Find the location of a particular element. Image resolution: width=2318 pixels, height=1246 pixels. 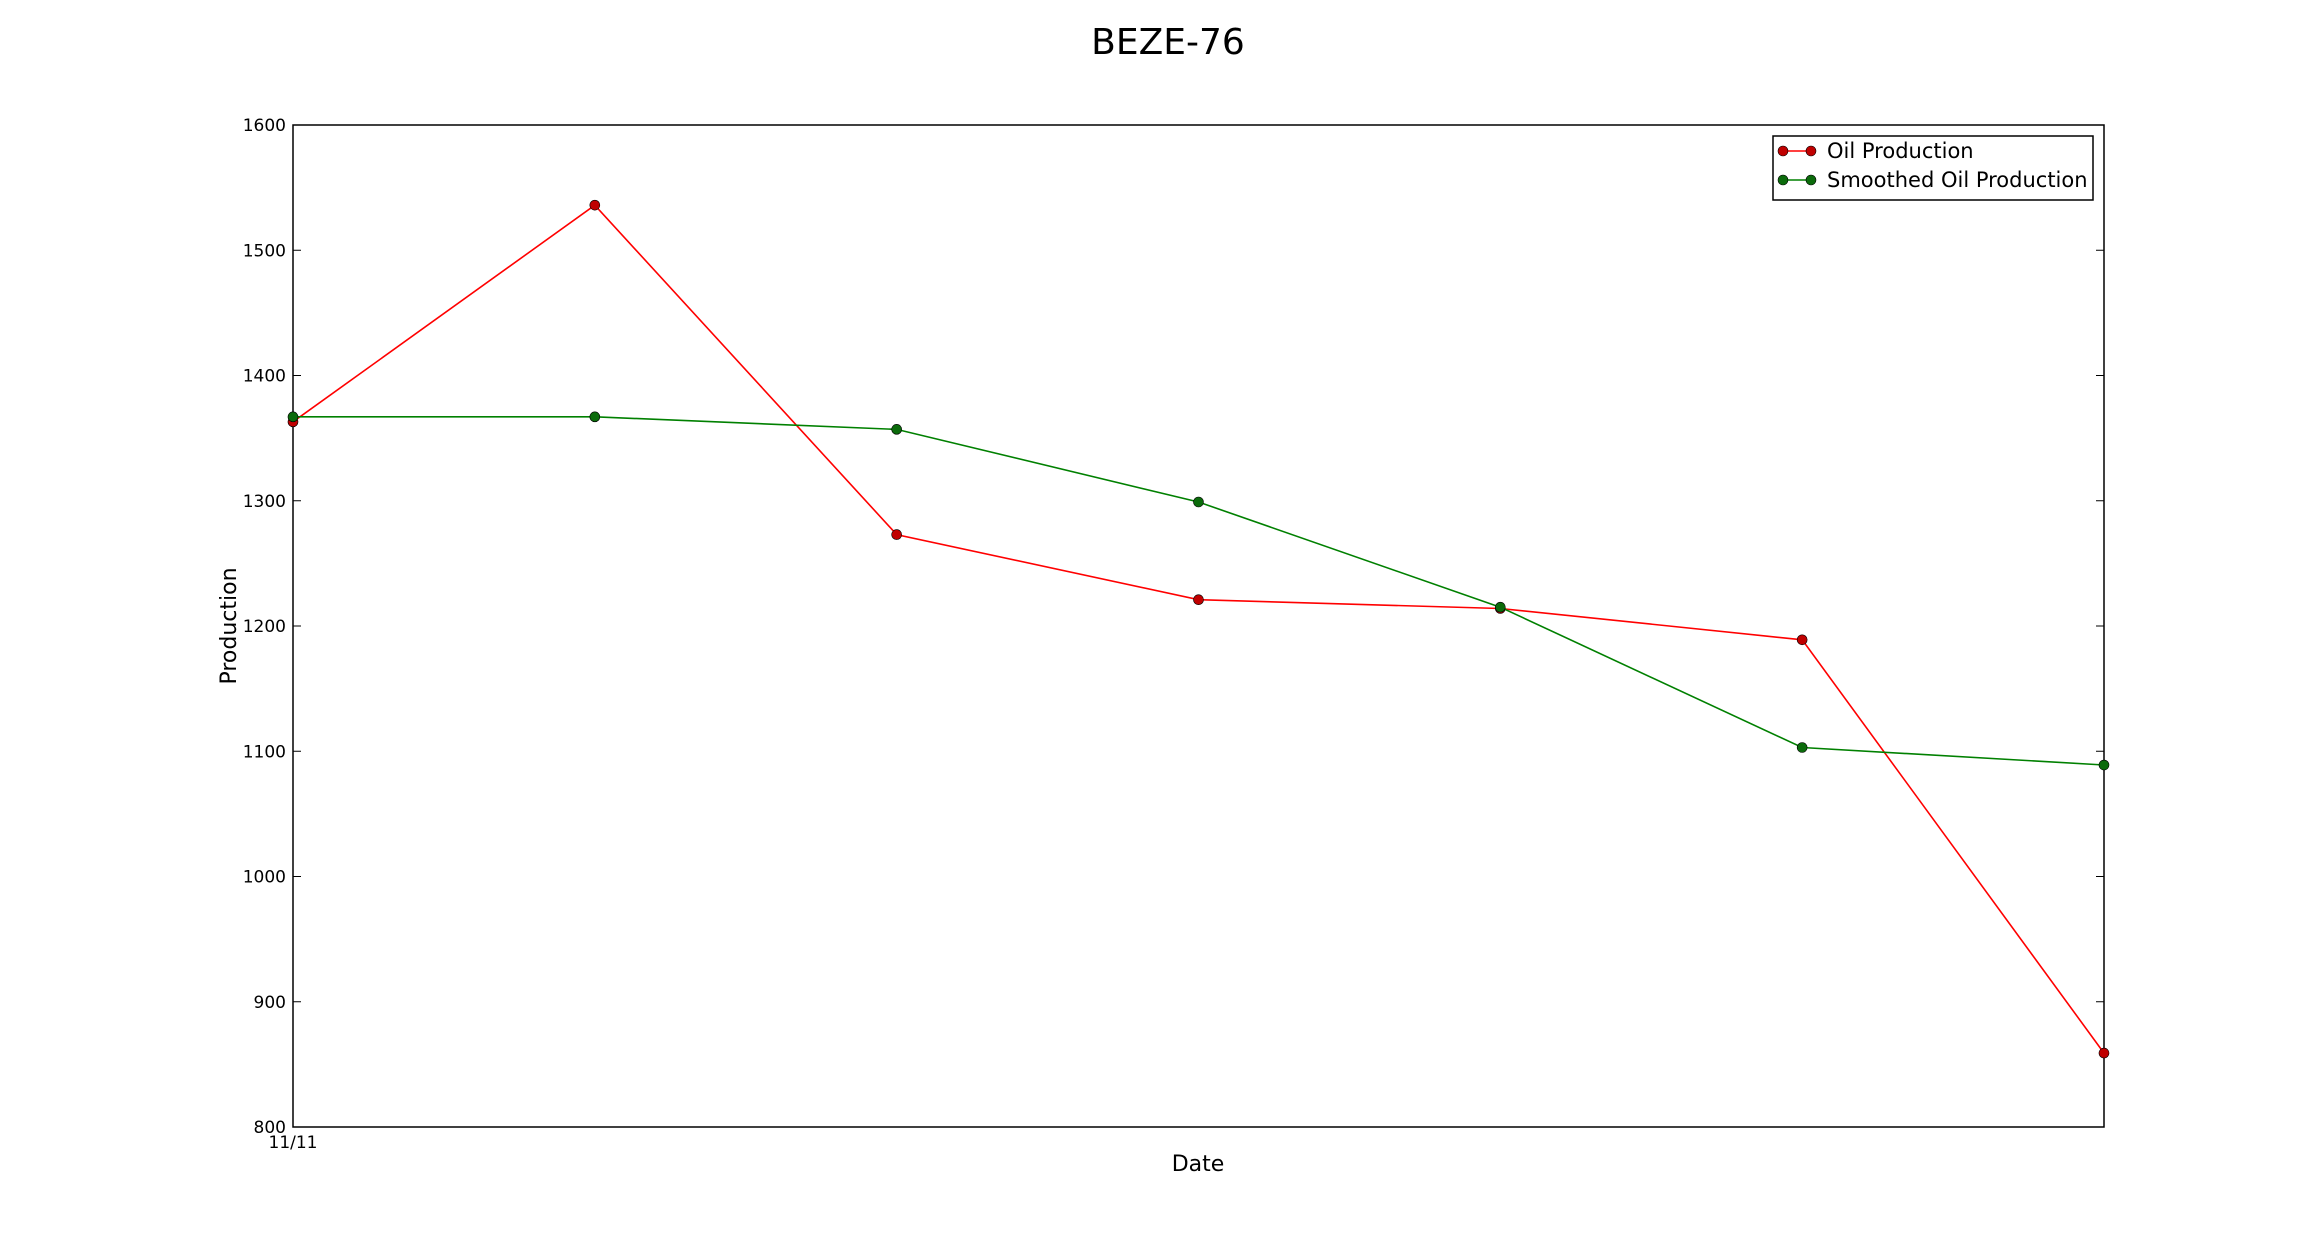

y-tick-label: 1400 is located at coordinates (264, 377).